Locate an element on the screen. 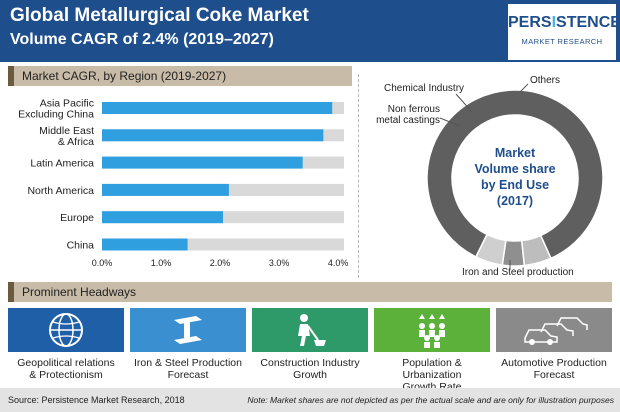 The image size is (620, 412). steel-beam-icon is located at coordinates (188, 330).